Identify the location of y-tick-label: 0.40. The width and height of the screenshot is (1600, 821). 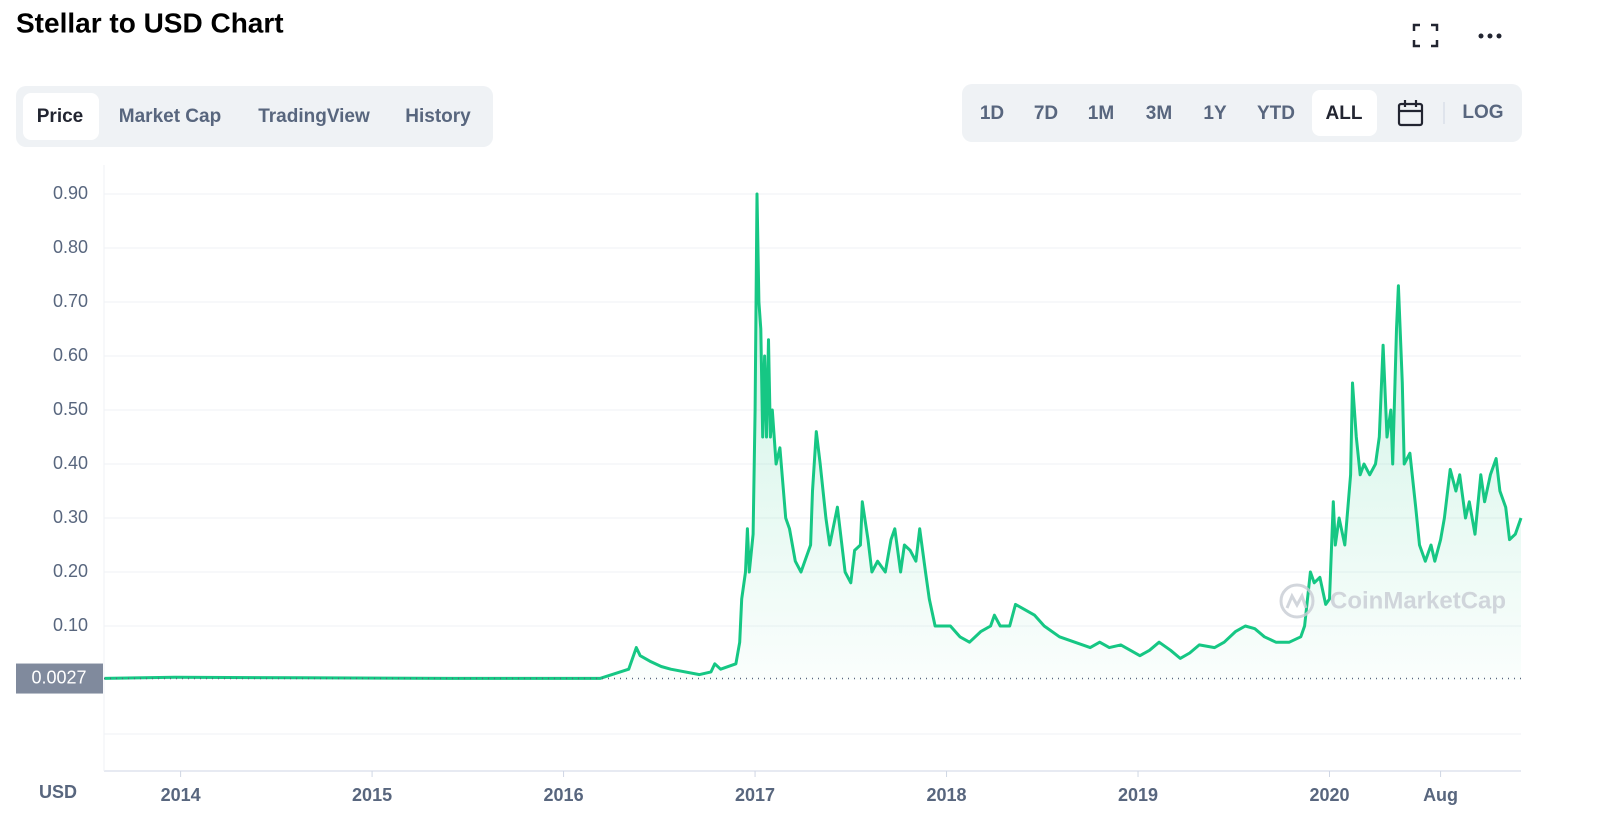
(70, 463).